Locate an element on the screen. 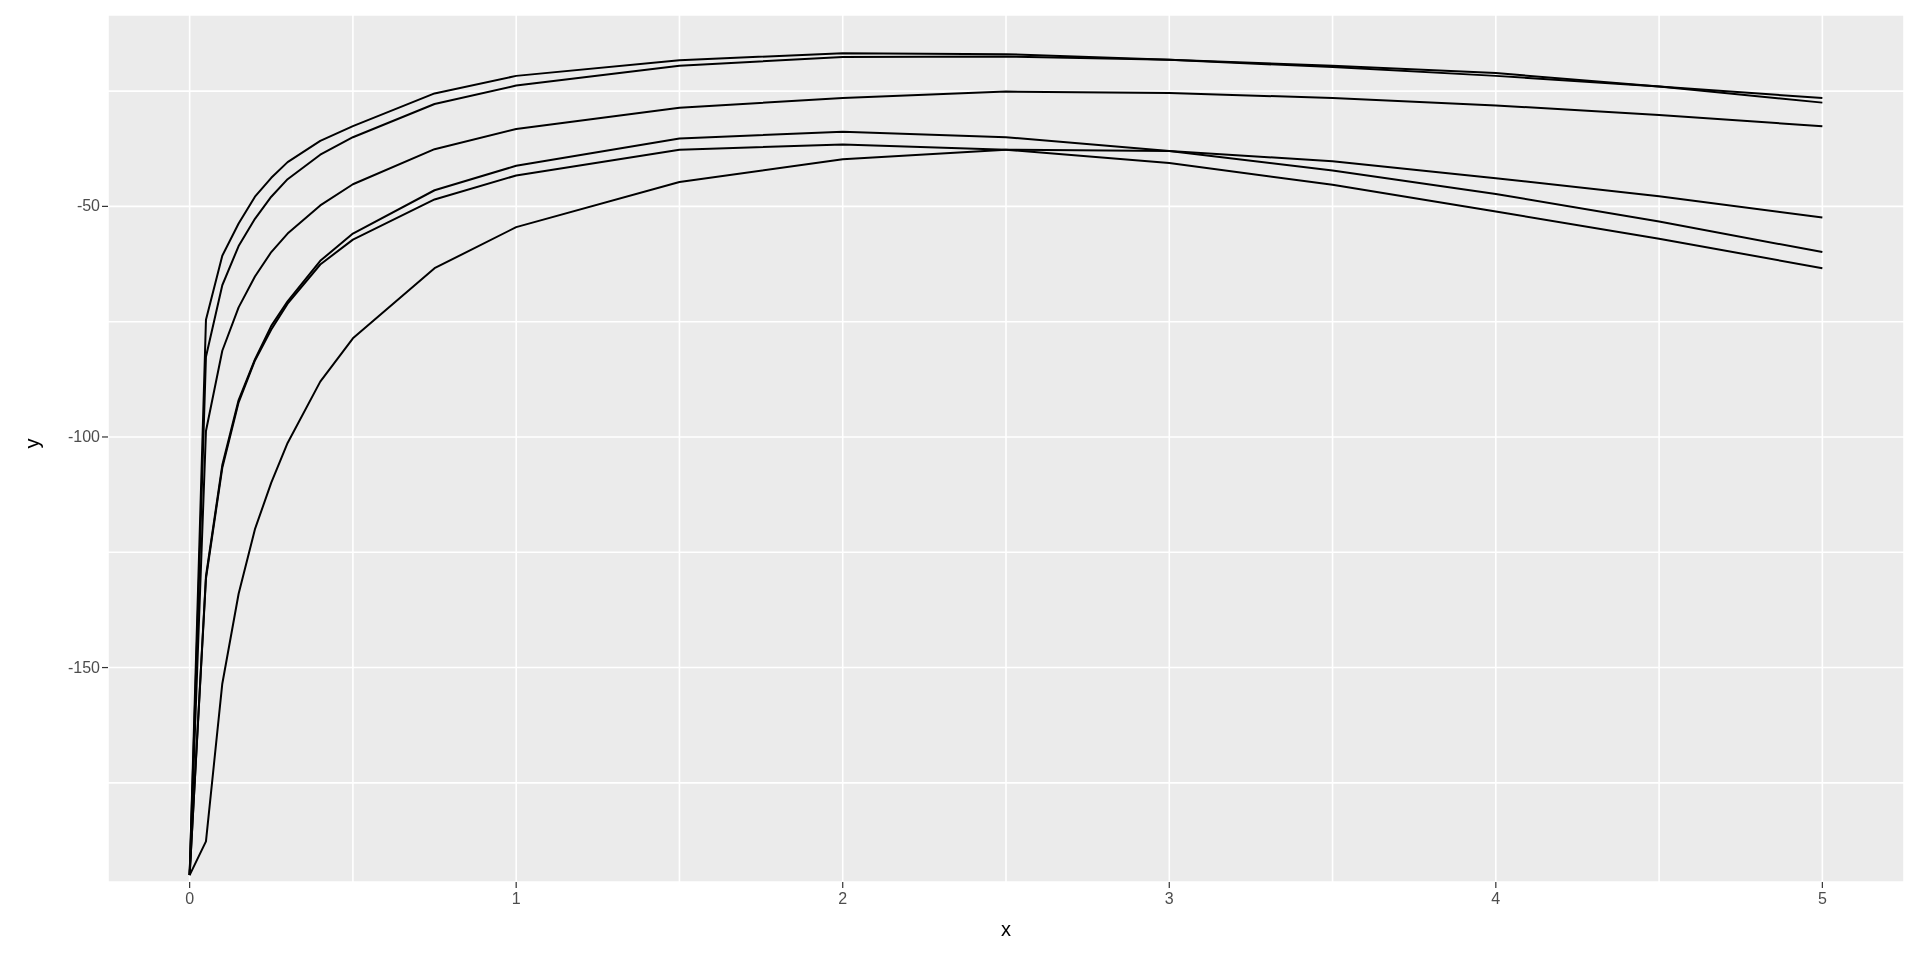 This screenshot has width=1920, height=960. x-tick-label: 5 is located at coordinates (1822, 898).